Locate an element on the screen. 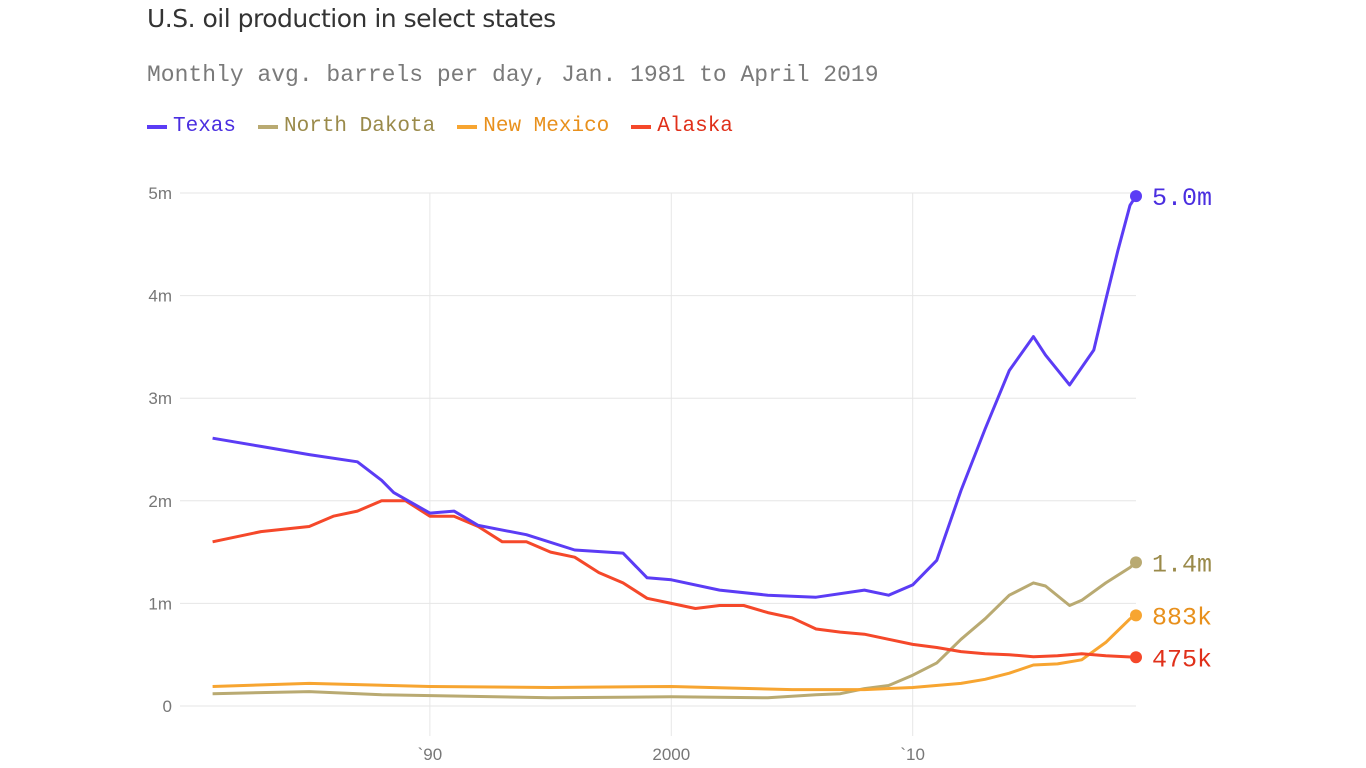 This screenshot has height=768, width=1366. series-line-new-mexico is located at coordinates (674, 653).